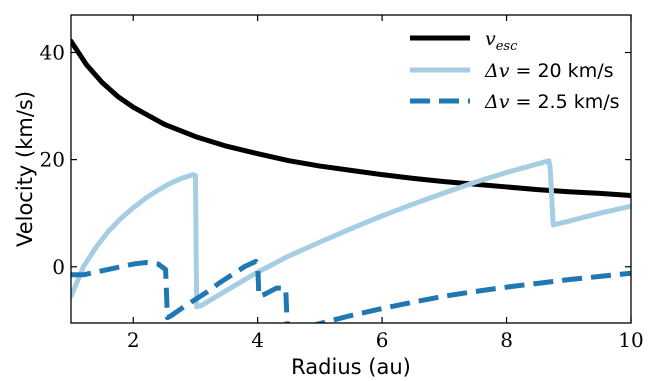 This screenshot has width=659, height=381. Describe the element at coordinates (490, 39) in the screenshot. I see `legend-label-main: v` at that location.